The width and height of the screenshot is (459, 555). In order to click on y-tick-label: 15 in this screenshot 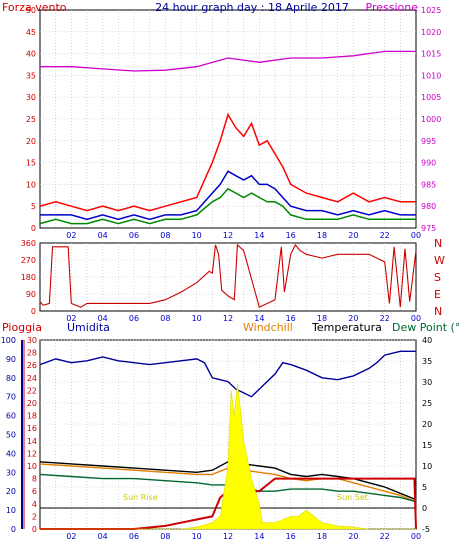, I will do `click(31, 163)`.